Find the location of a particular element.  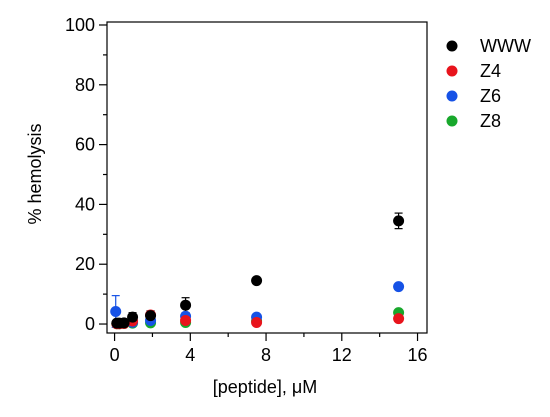

y-tick-label: 20 is located at coordinates (85, 264).